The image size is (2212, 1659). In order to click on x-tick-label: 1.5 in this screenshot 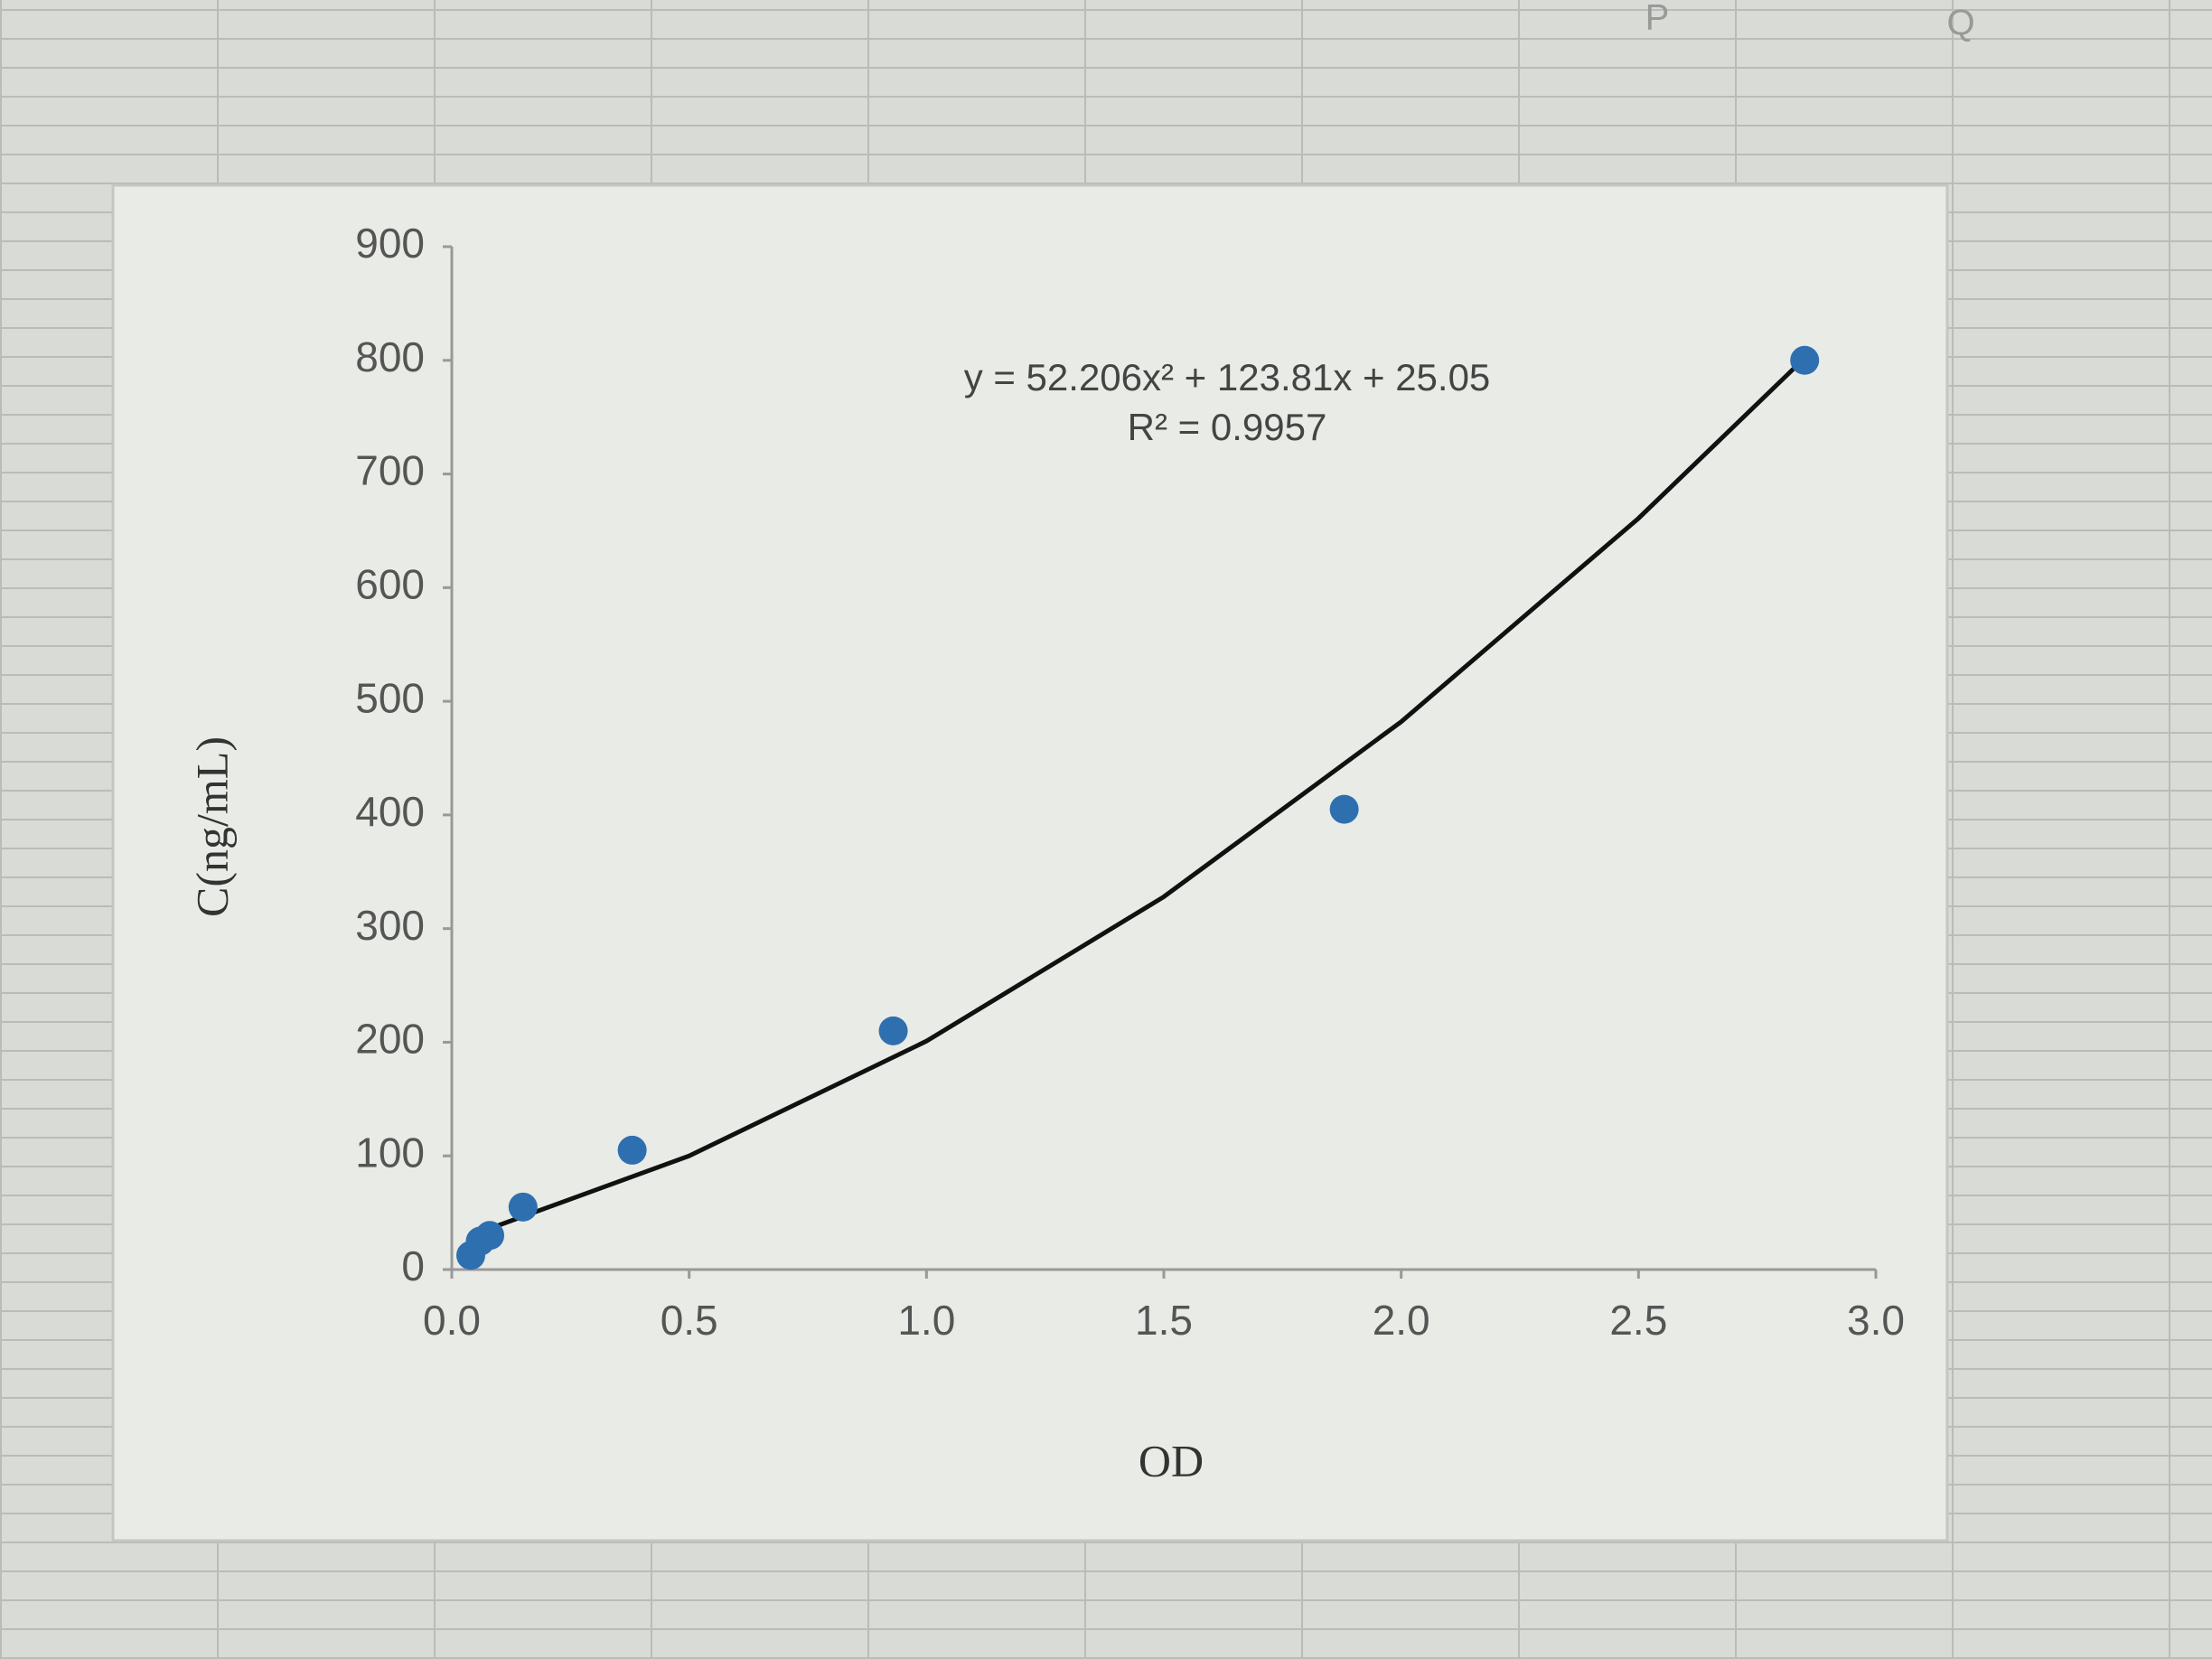, I will do `click(1164, 1320)`.